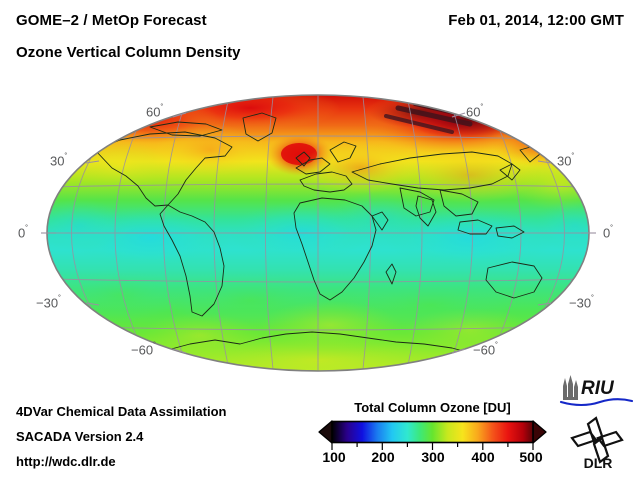 The image size is (640, 480). What do you see at coordinates (483, 457) in the screenshot?
I see `colorbar-tick-400: 400` at bounding box center [483, 457].